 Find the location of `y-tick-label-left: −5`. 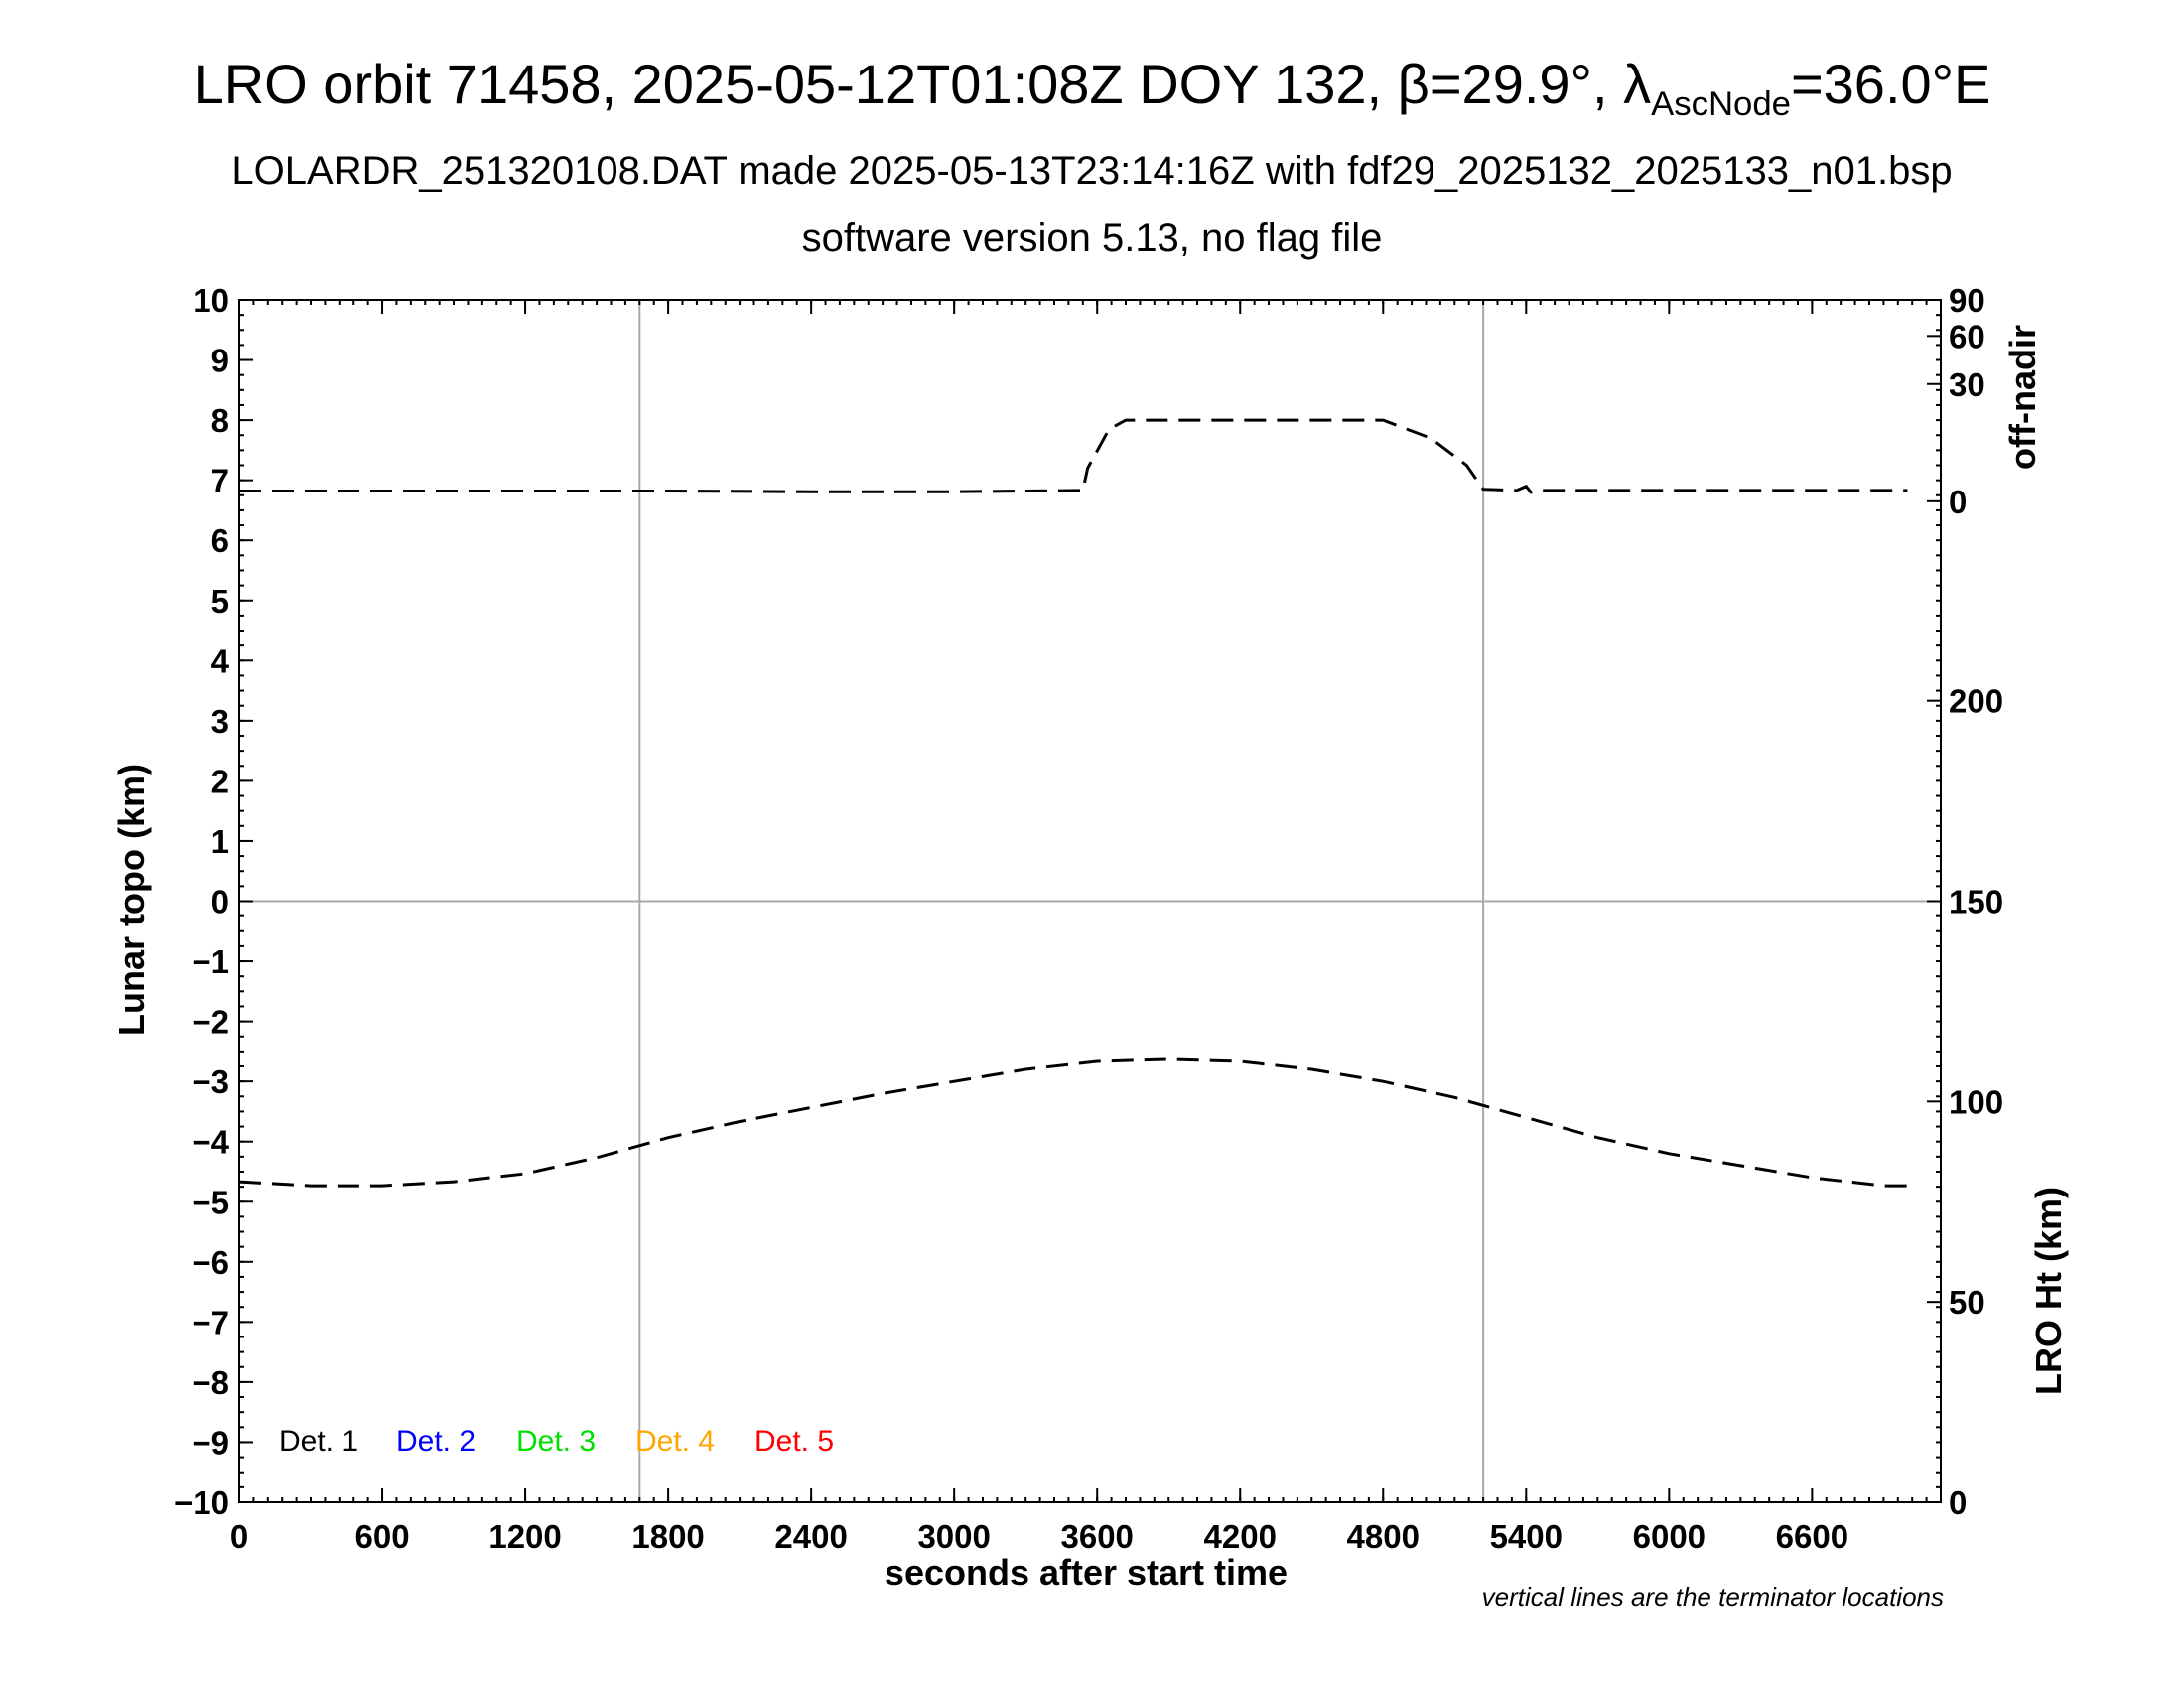

y-tick-label-left: −5 is located at coordinates (210, 1202).